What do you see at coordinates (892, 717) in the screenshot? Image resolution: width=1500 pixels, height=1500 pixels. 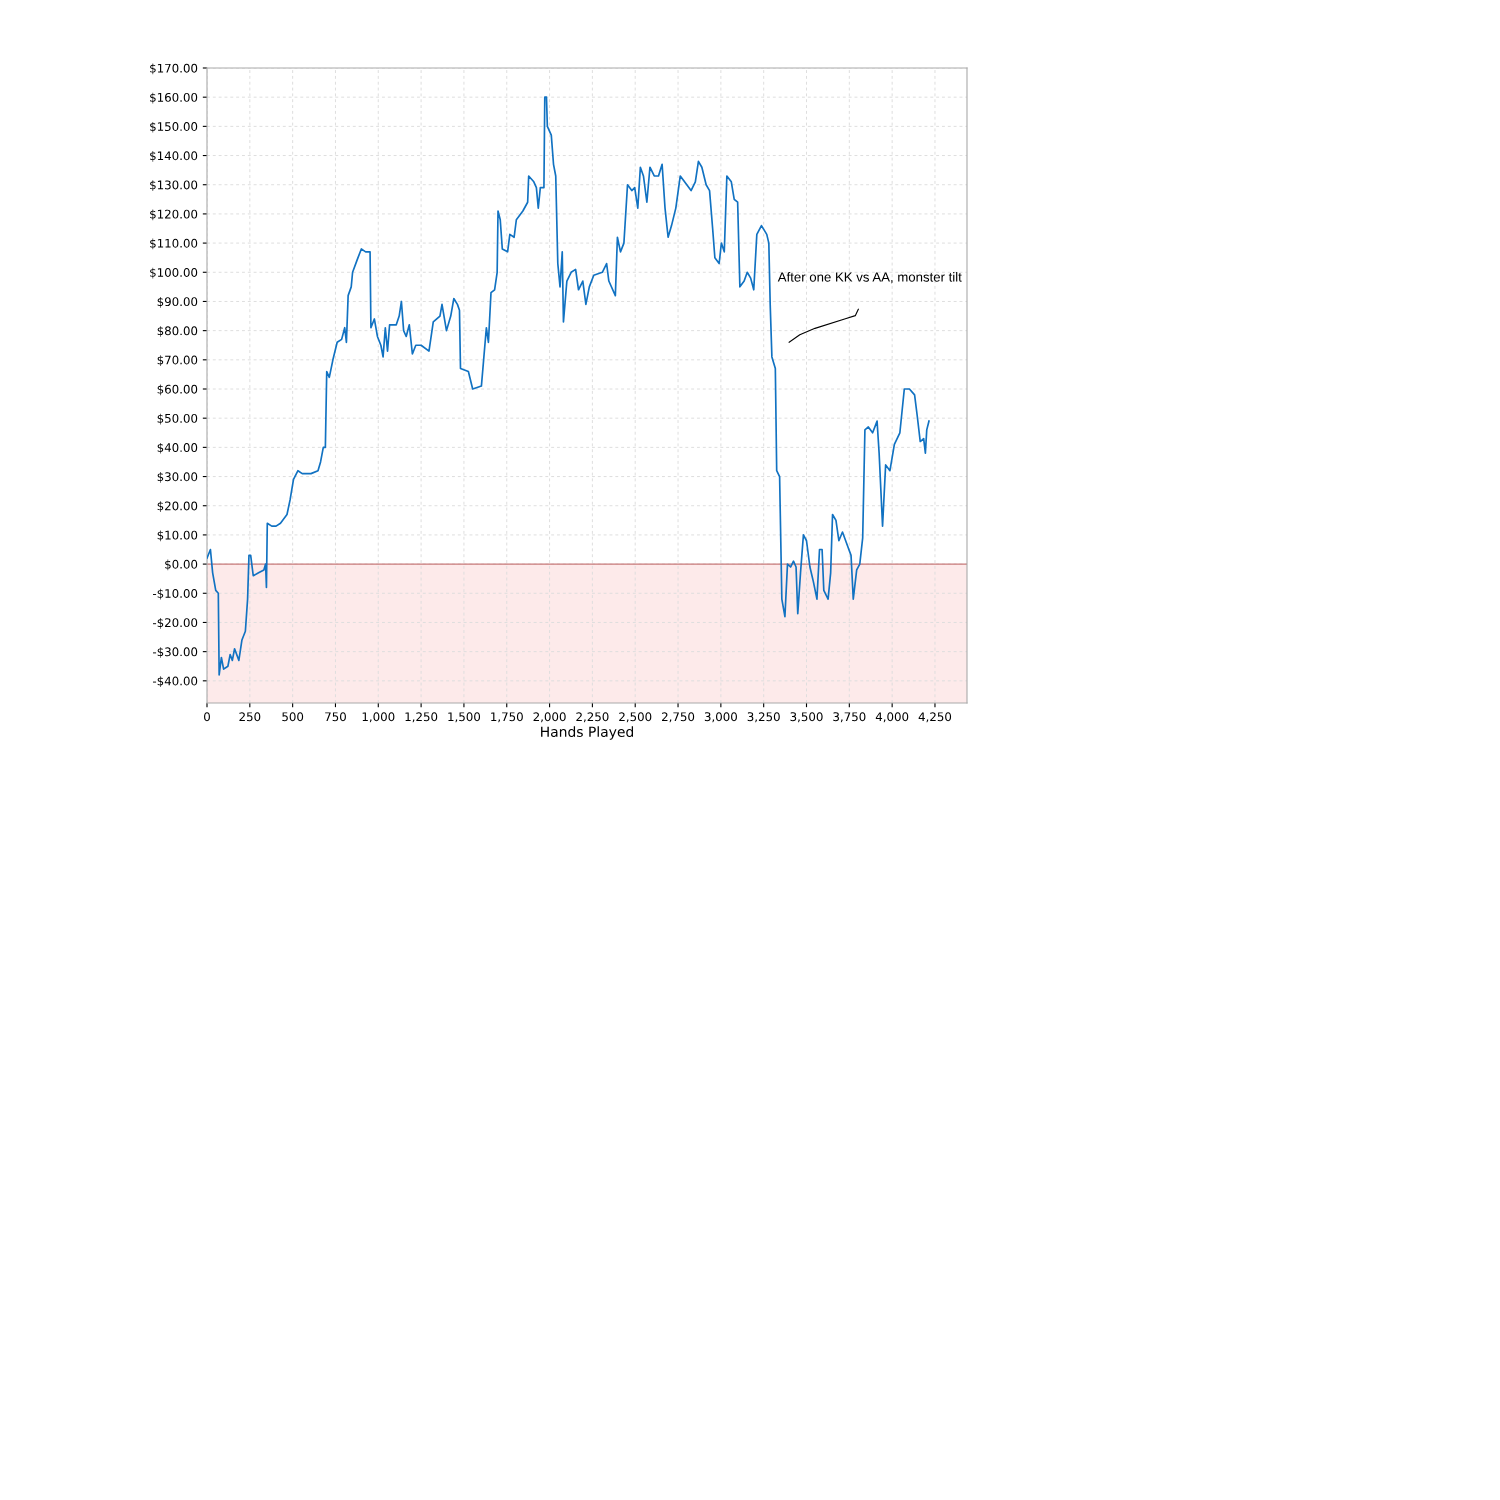 I see `x-tick-label: 4,000` at bounding box center [892, 717].